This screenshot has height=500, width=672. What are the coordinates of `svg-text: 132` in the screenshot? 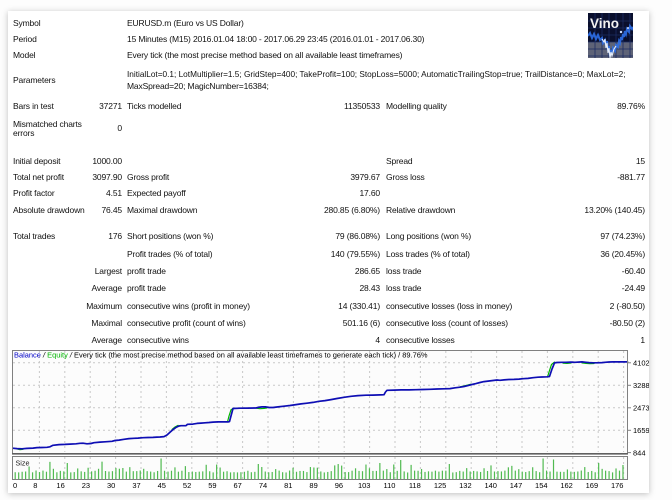 It's located at (465, 485).